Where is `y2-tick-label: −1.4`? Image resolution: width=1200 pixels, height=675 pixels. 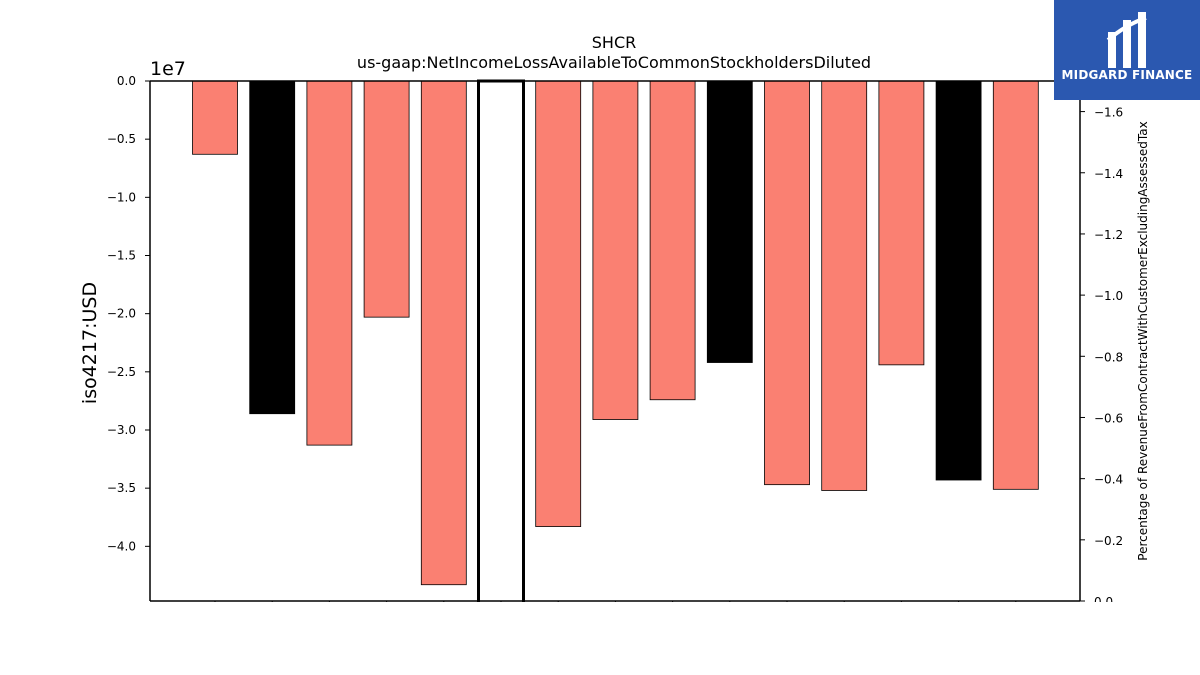 y2-tick-label: −1.4 is located at coordinates (1108, 174).